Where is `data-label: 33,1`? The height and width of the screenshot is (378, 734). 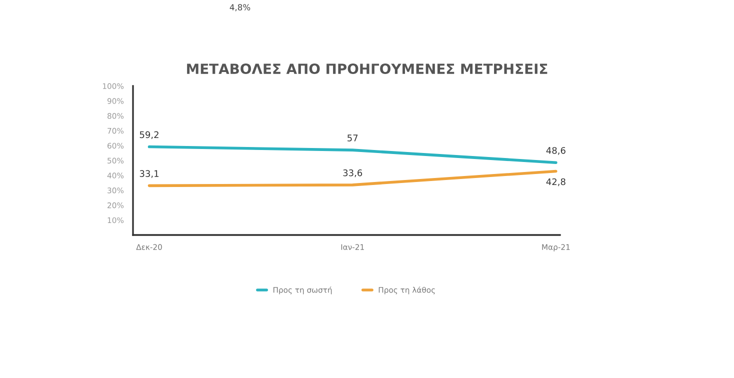 data-label: 33,1 is located at coordinates (149, 174).